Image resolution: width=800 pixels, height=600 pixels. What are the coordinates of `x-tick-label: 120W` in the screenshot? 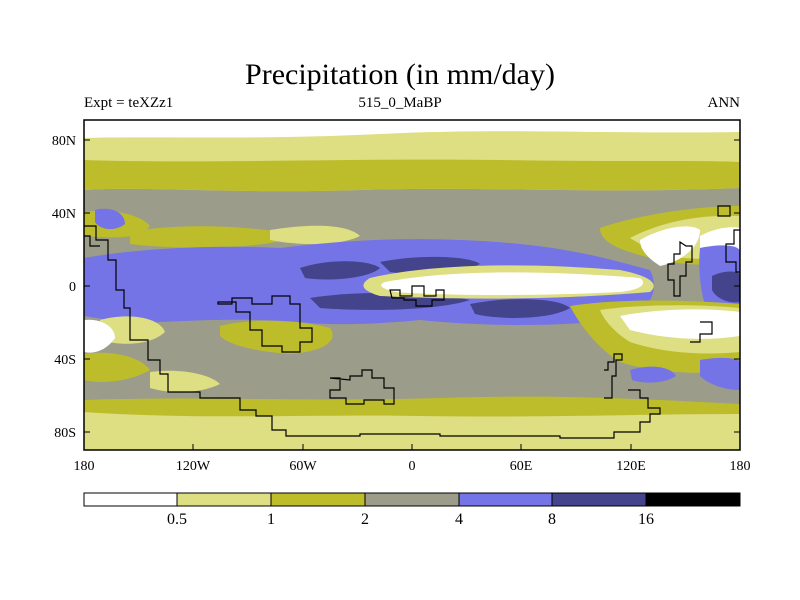 It's located at (193, 466).